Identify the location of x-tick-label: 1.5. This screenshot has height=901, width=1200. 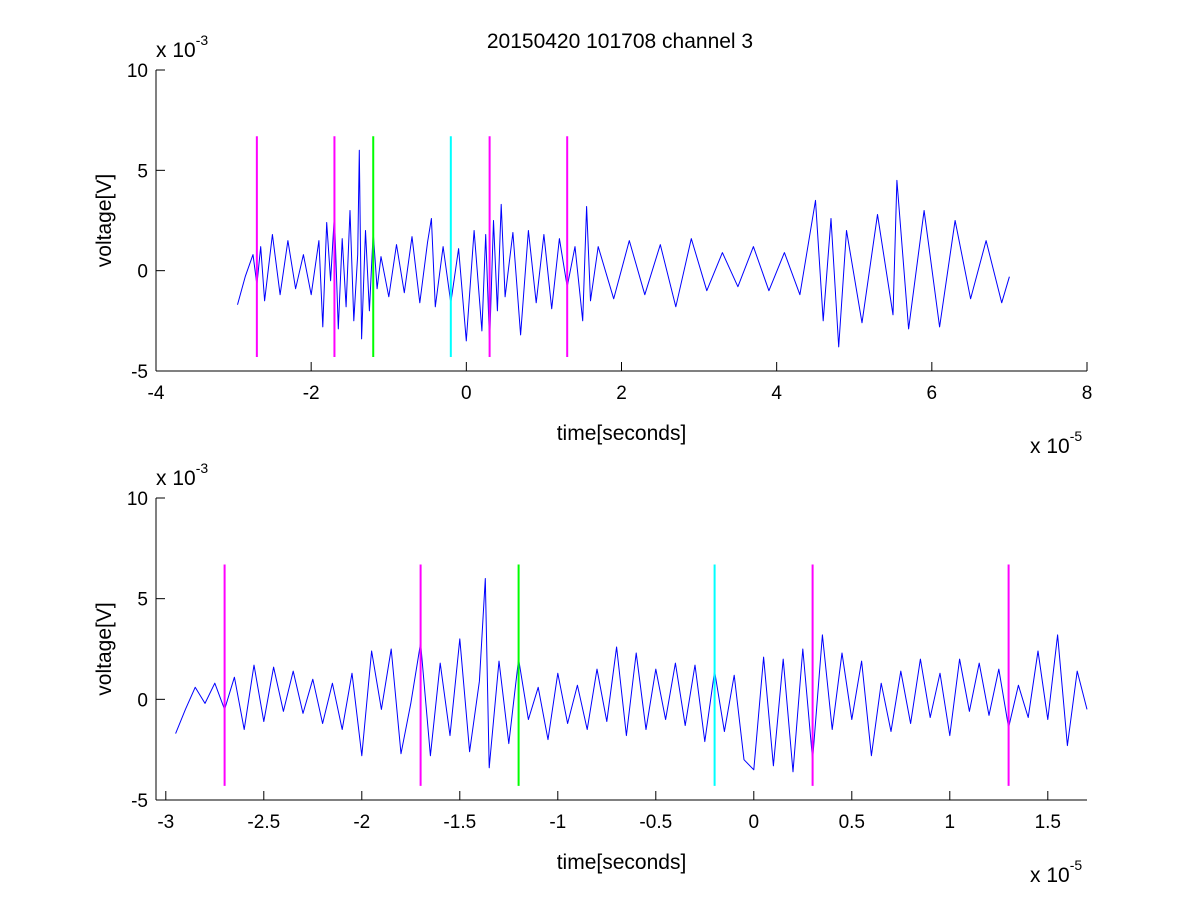
(1048, 822).